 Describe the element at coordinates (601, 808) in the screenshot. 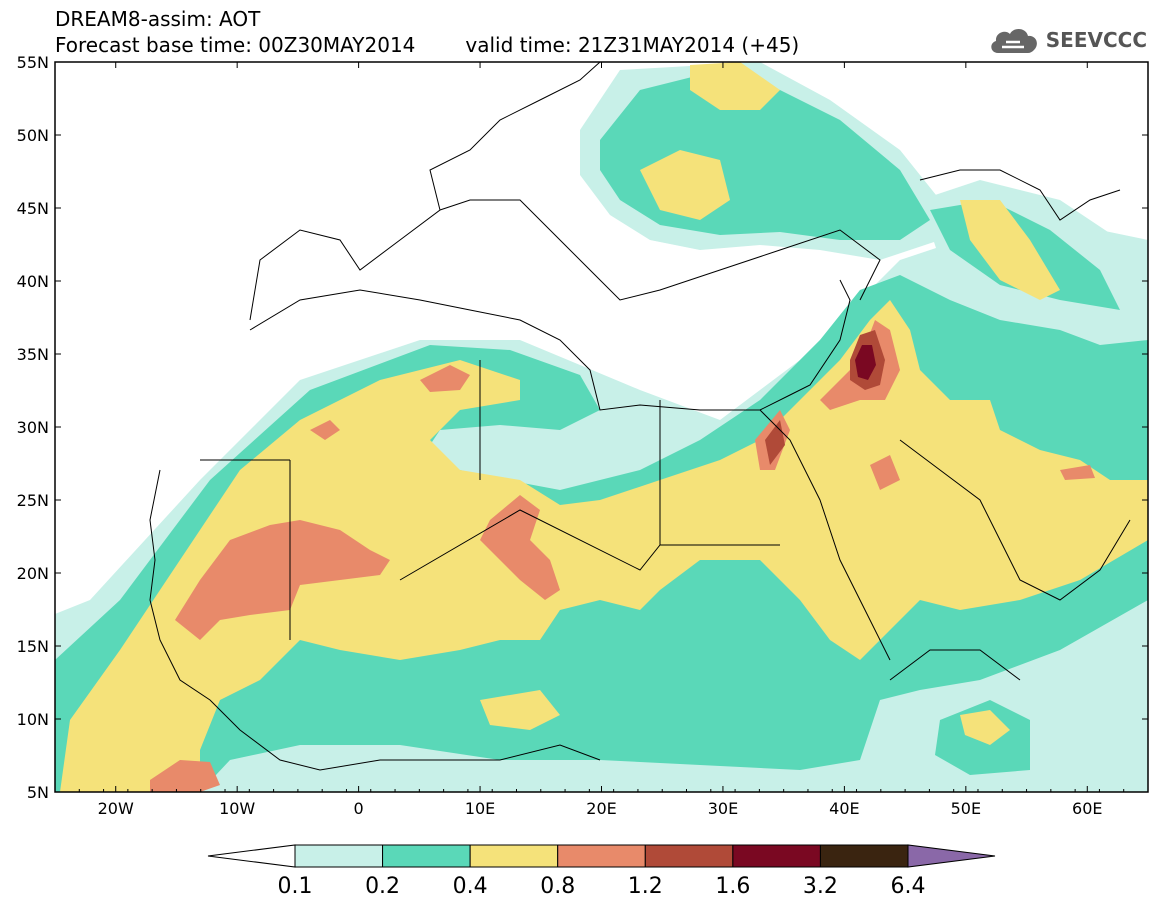

I see `lon-label: 20E` at that location.